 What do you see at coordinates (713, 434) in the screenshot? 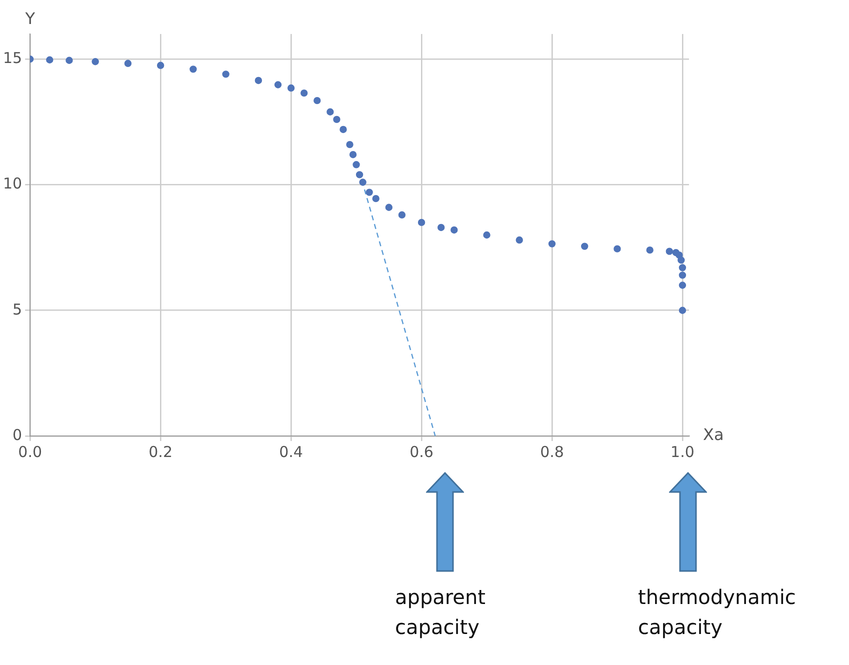
I see `x-axis-title: Xa` at bounding box center [713, 434].